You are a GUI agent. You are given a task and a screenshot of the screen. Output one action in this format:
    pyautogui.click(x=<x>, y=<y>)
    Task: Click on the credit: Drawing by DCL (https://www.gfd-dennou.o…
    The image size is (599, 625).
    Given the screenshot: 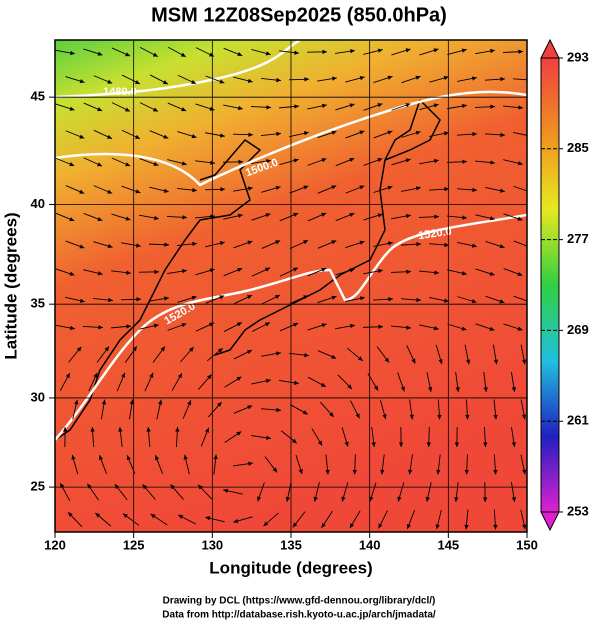 What is the action you would take?
    pyautogui.click(x=299, y=601)
    